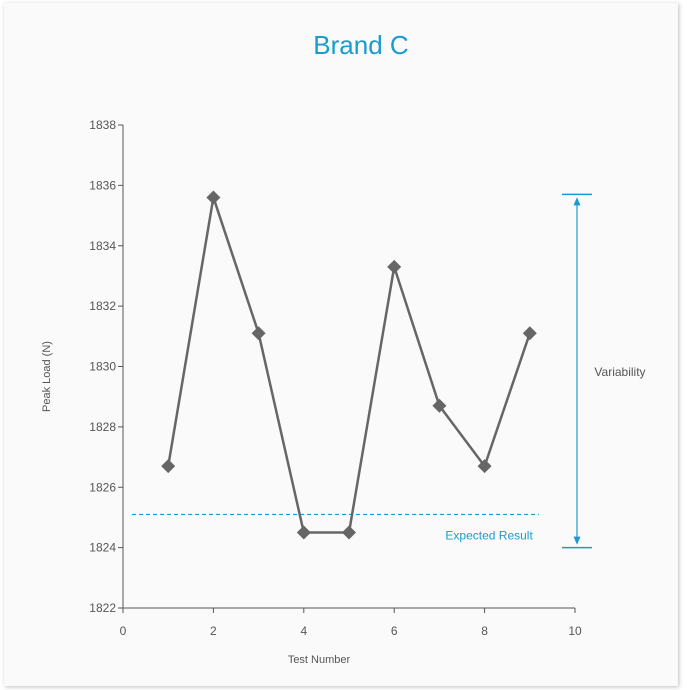 This screenshot has height=690, width=687. Describe the element at coordinates (213, 631) in the screenshot. I see `x-tick-label: 2` at that location.